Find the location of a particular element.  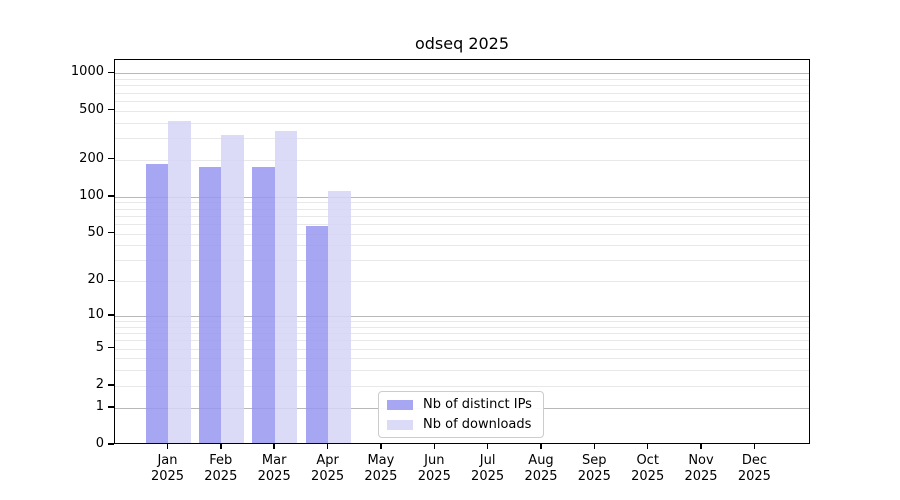

month-label: Mar is located at coordinates (274, 460).